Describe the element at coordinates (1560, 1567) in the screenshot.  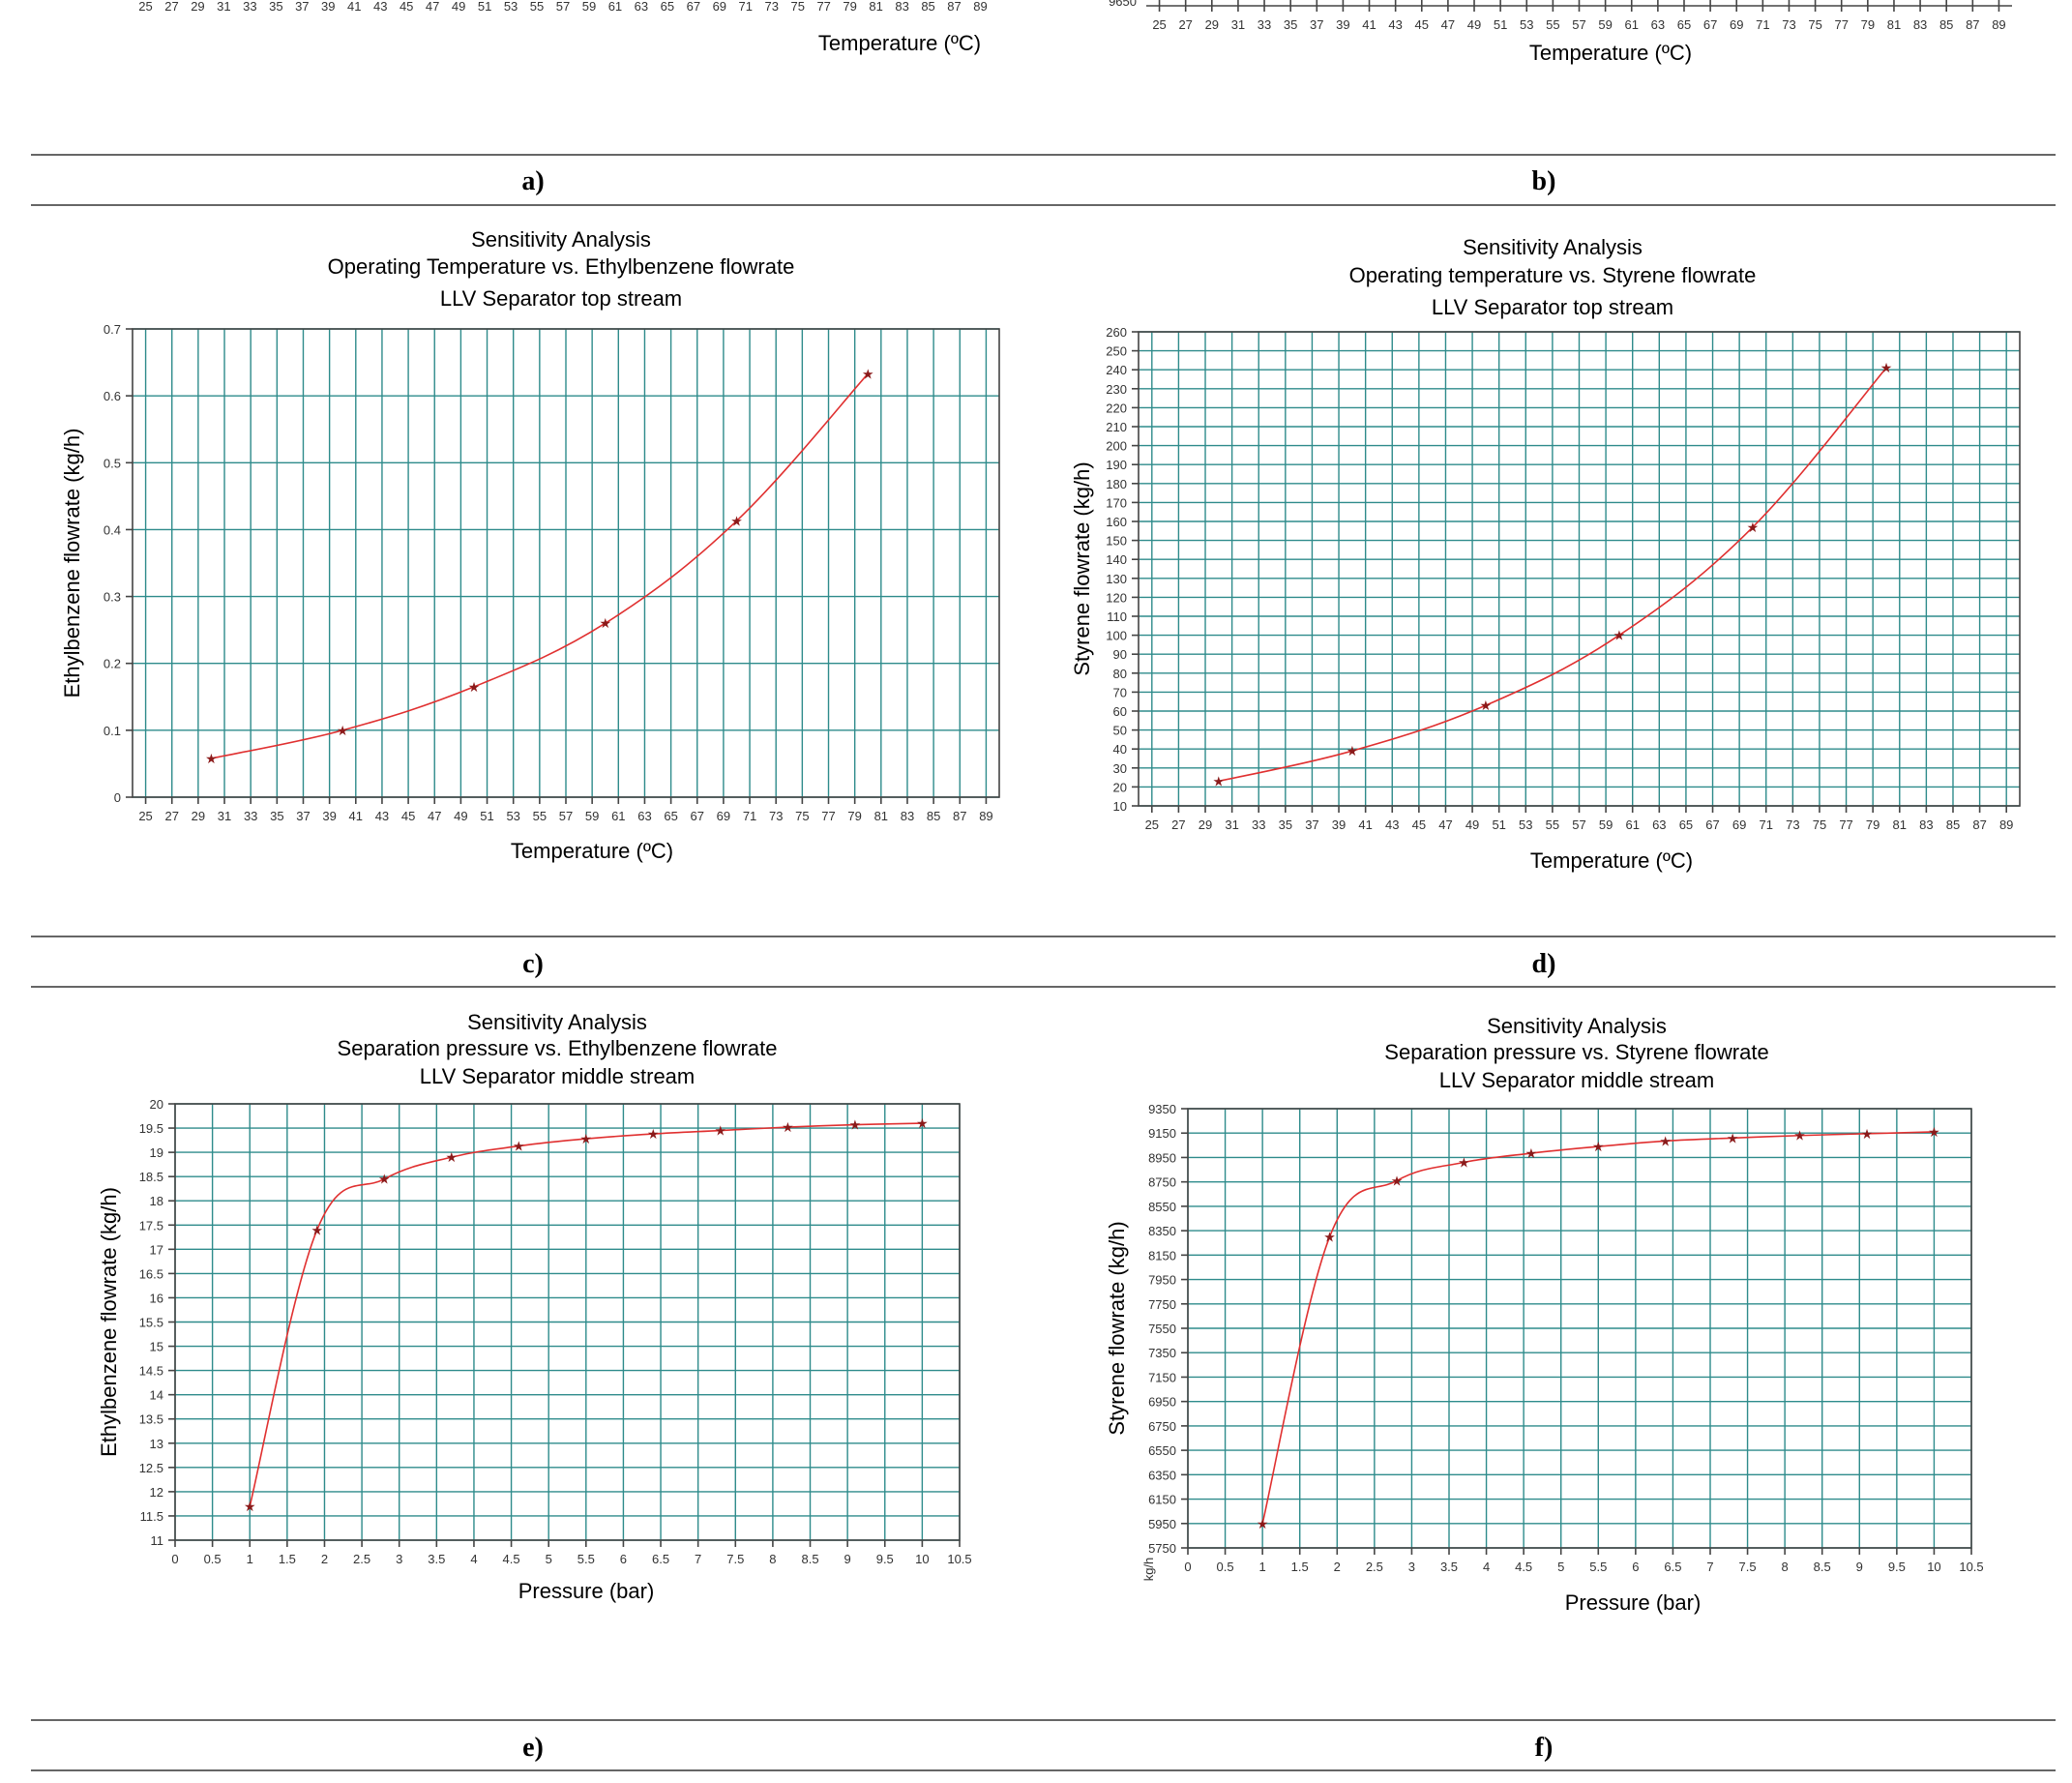
I see `x-tick-label: 5` at that location.